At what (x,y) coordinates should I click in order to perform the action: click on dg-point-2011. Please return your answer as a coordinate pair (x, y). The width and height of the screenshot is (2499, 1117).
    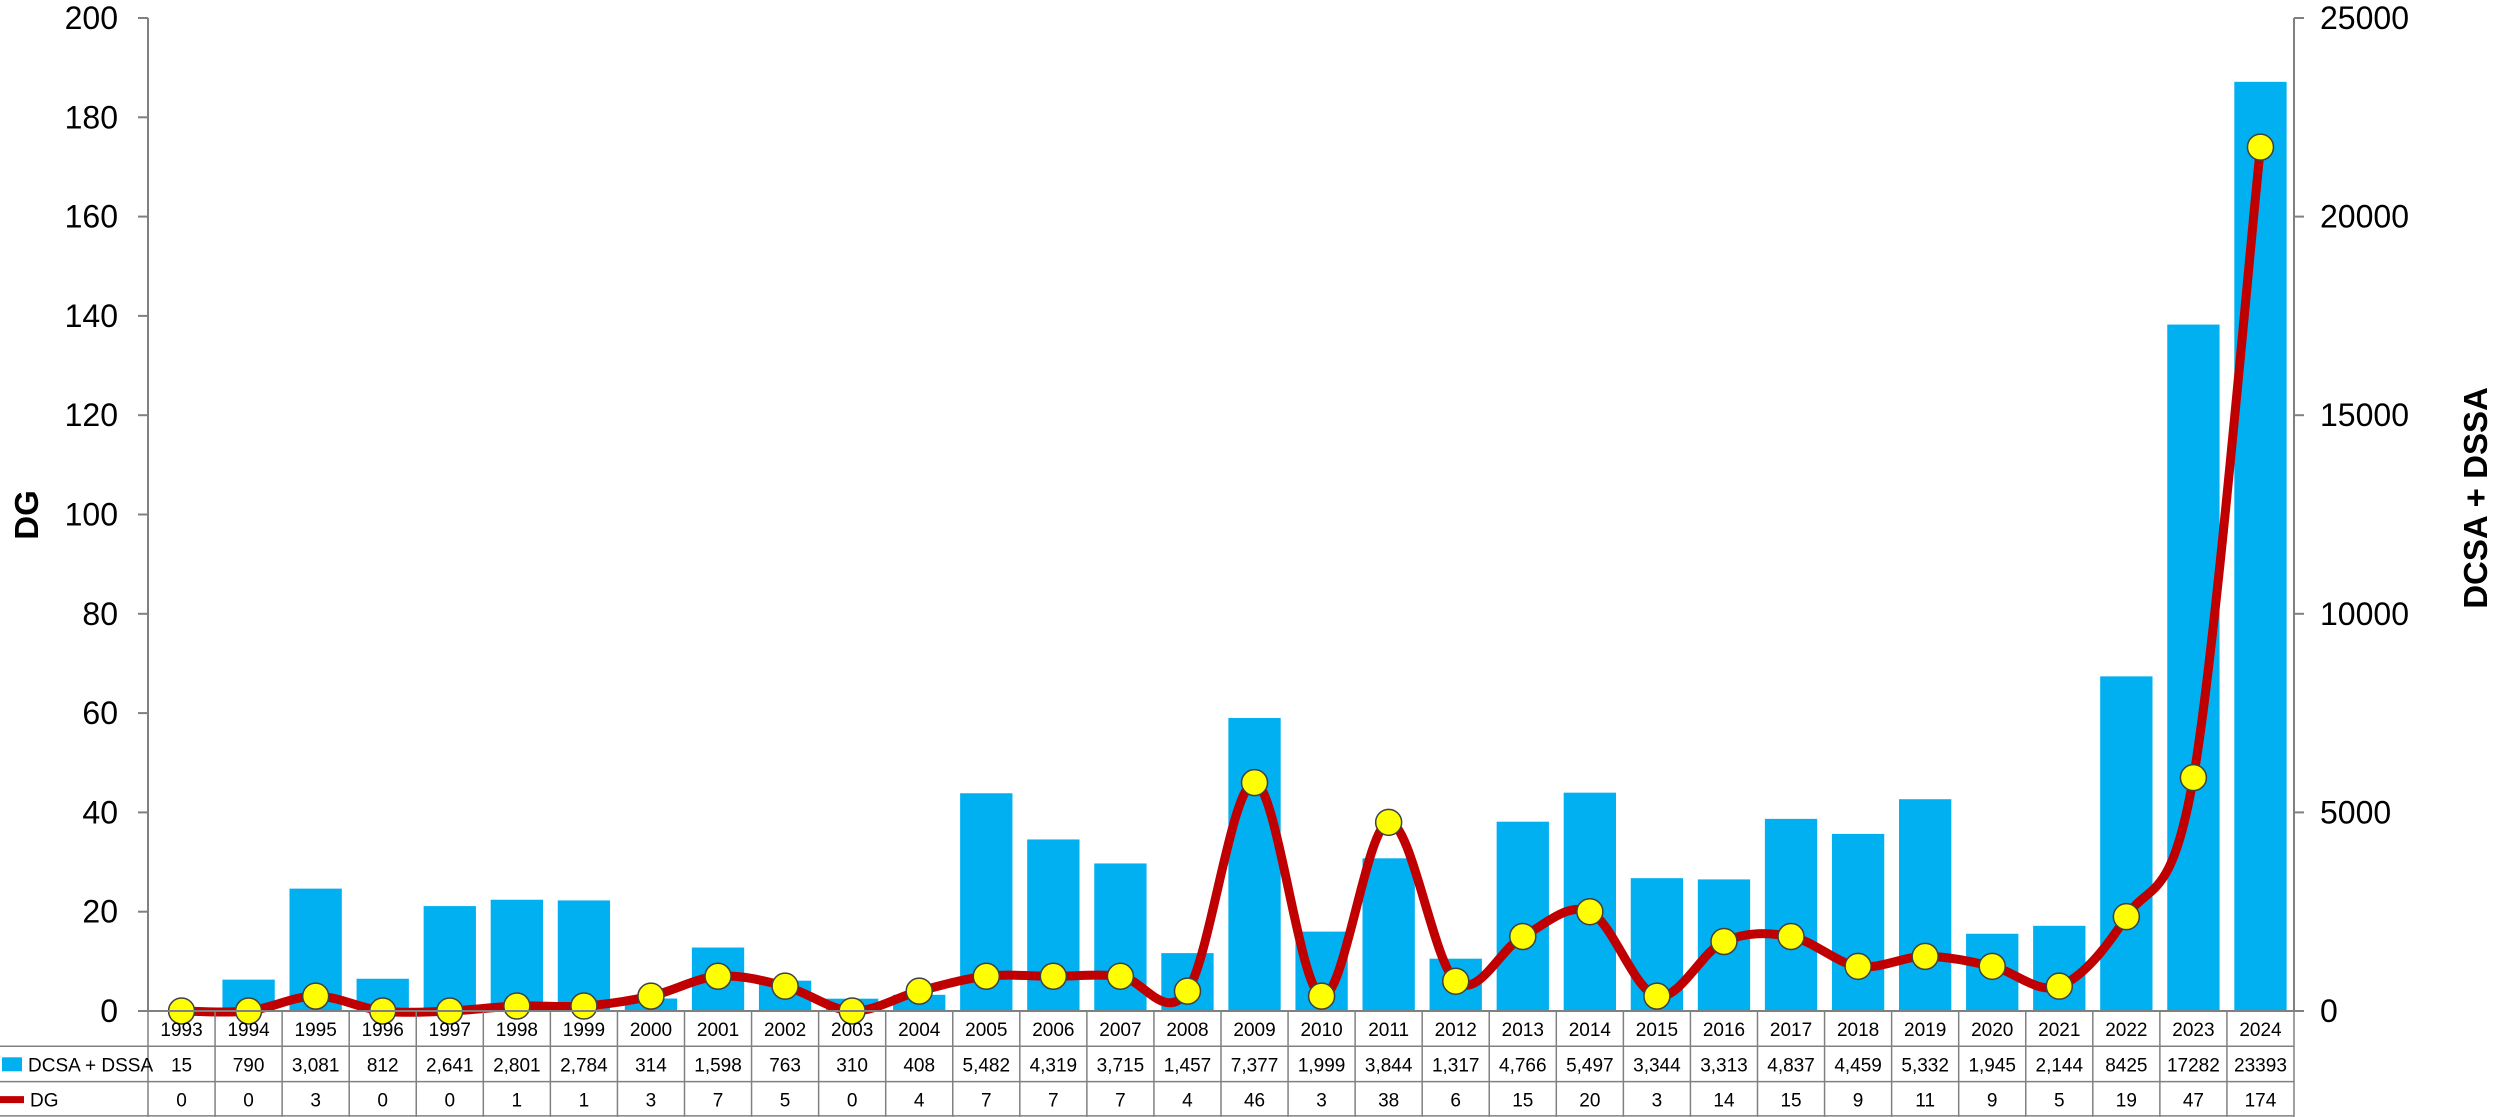
    Looking at the image, I should click on (1388, 822).